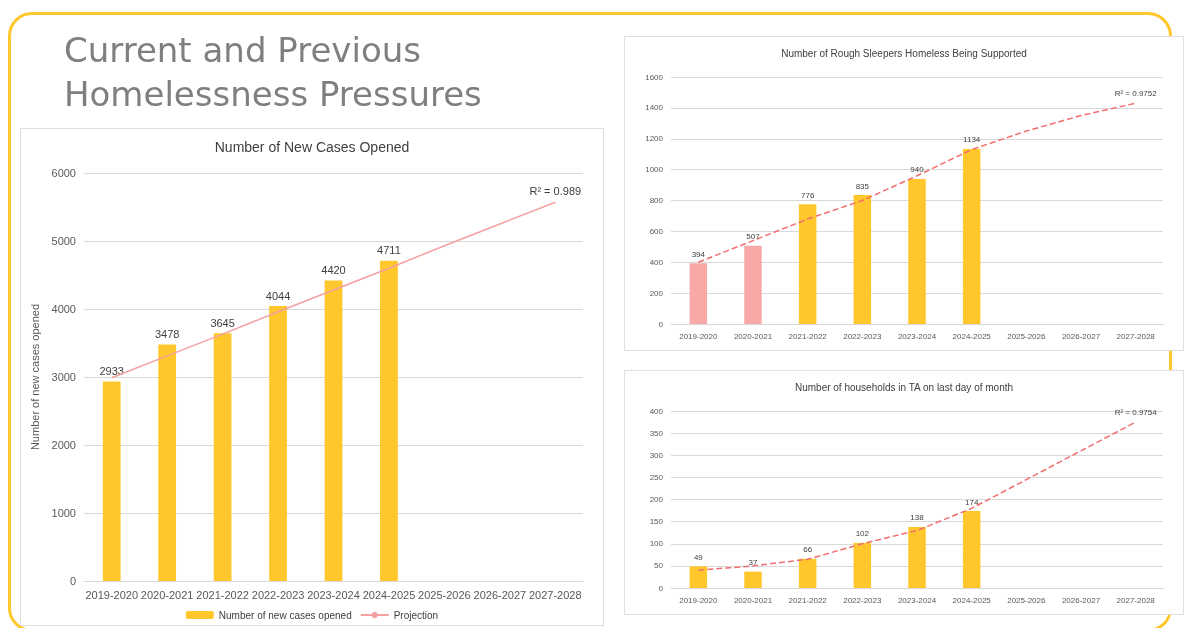  What do you see at coordinates (656, 544) in the screenshot?
I see `y-tick-label: 100` at bounding box center [656, 544].